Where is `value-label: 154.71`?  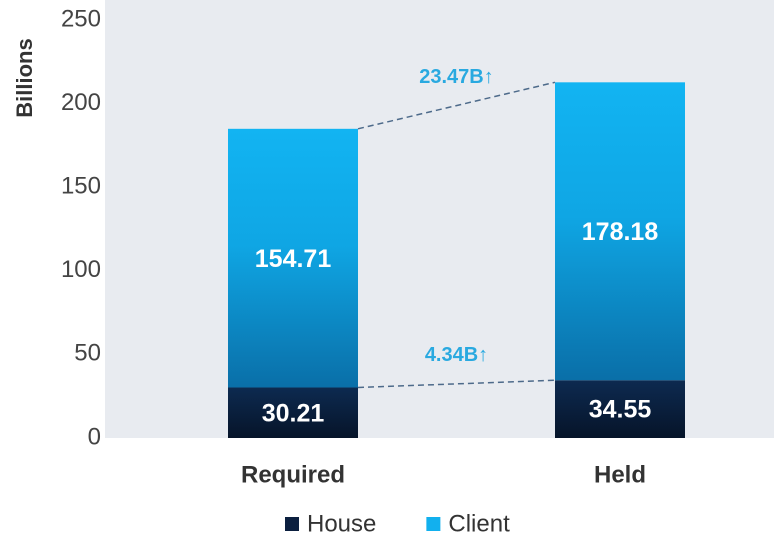 value-label: 154.71 is located at coordinates (293, 259).